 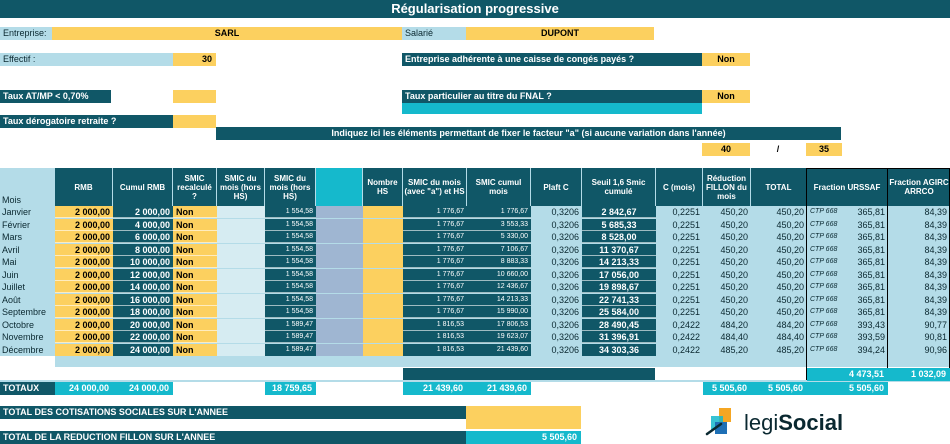 What do you see at coordinates (11, 299) in the screenshot?
I see `cell-mois: Août` at bounding box center [11, 299].